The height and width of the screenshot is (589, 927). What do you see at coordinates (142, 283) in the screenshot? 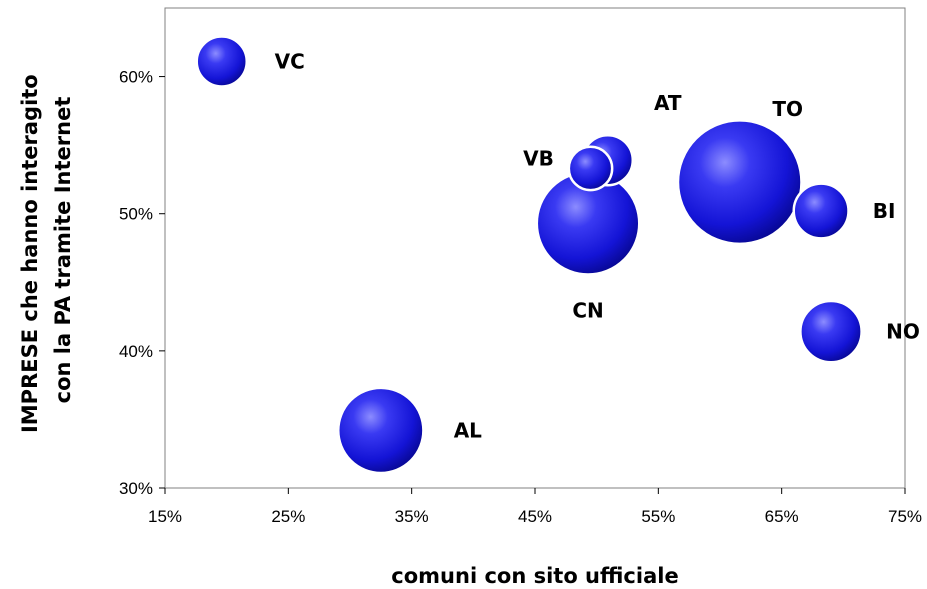
I see `y-axis: 30% 40% 50% 60%` at bounding box center [142, 283].